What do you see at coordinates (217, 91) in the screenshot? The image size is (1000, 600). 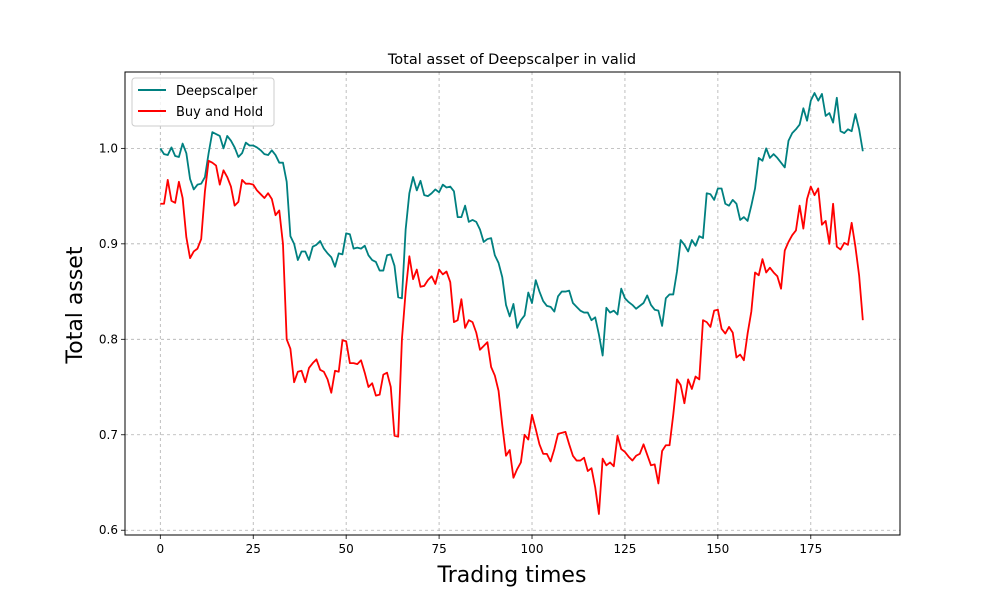 I see `legend-label-deepscalper: Deepscalper` at bounding box center [217, 91].